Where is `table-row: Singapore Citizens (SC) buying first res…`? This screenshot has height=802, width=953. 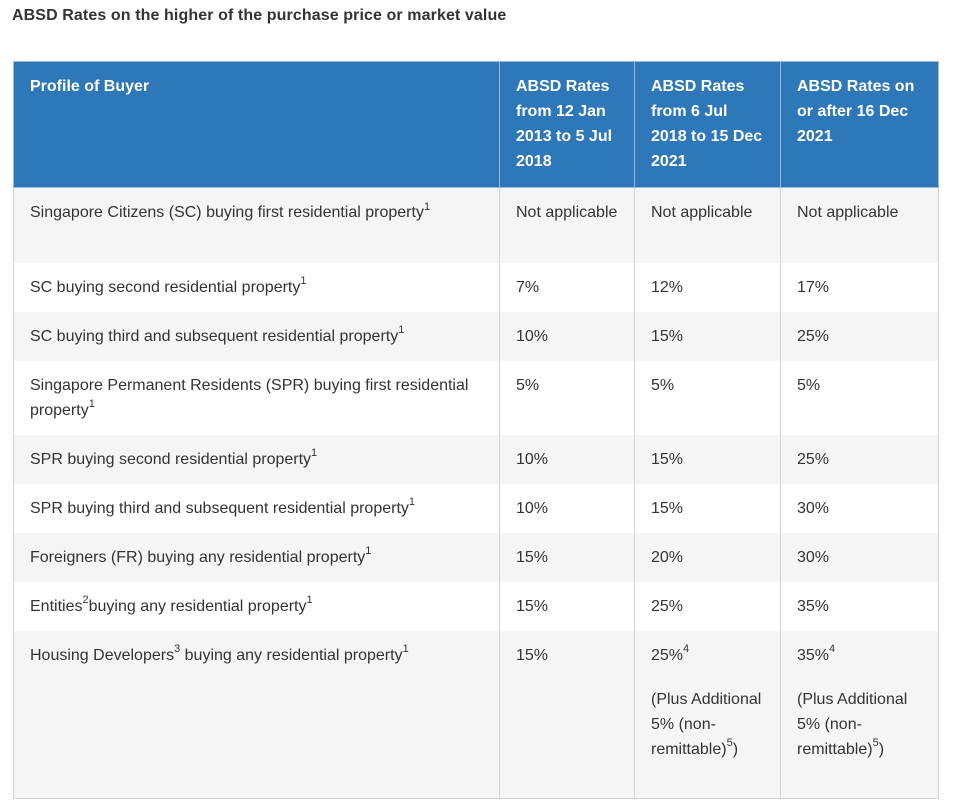 table-row: Singapore Citizens (SC) buying first res… is located at coordinates (476, 225).